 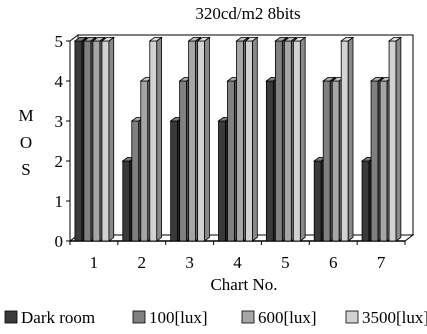 I want to click on legend-label: 3500[lux], so click(x=394, y=317).